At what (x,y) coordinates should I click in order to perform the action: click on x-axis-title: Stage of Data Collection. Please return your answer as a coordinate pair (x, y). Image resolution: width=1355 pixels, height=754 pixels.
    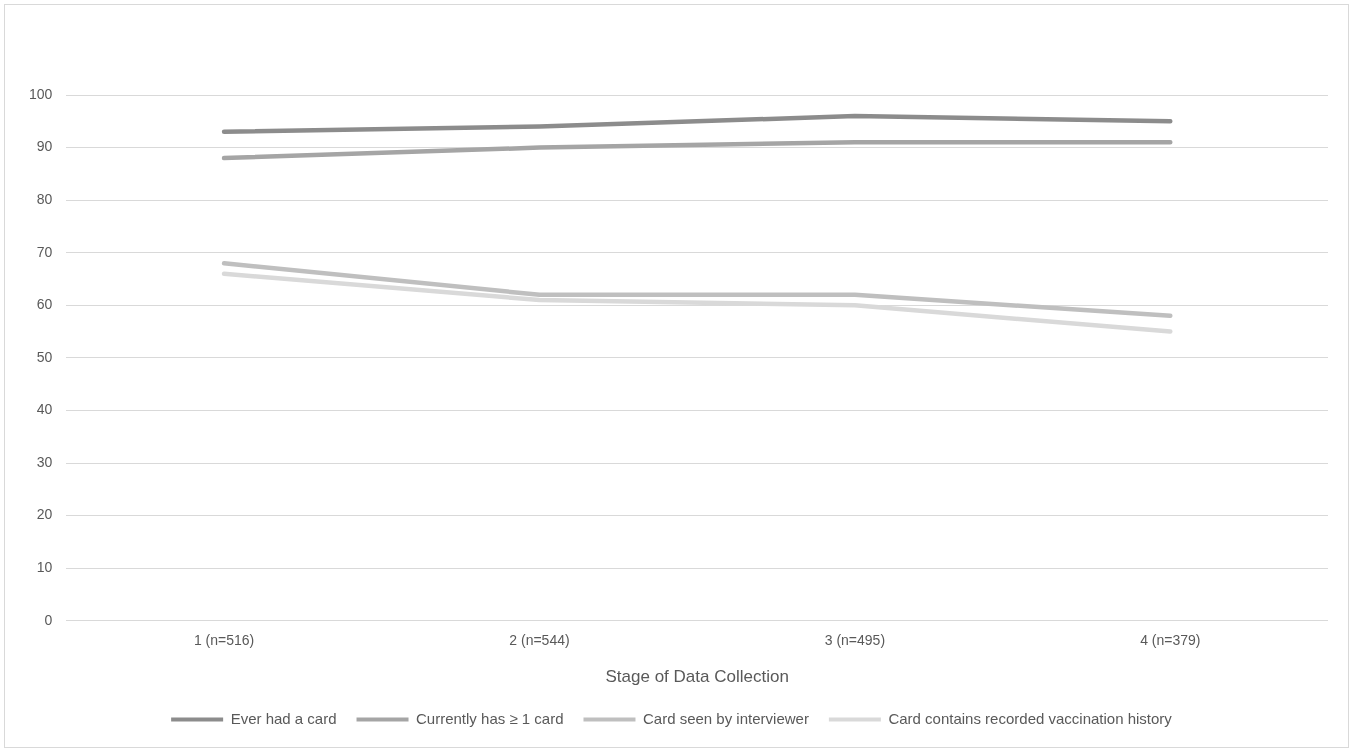
    Looking at the image, I should click on (697, 677).